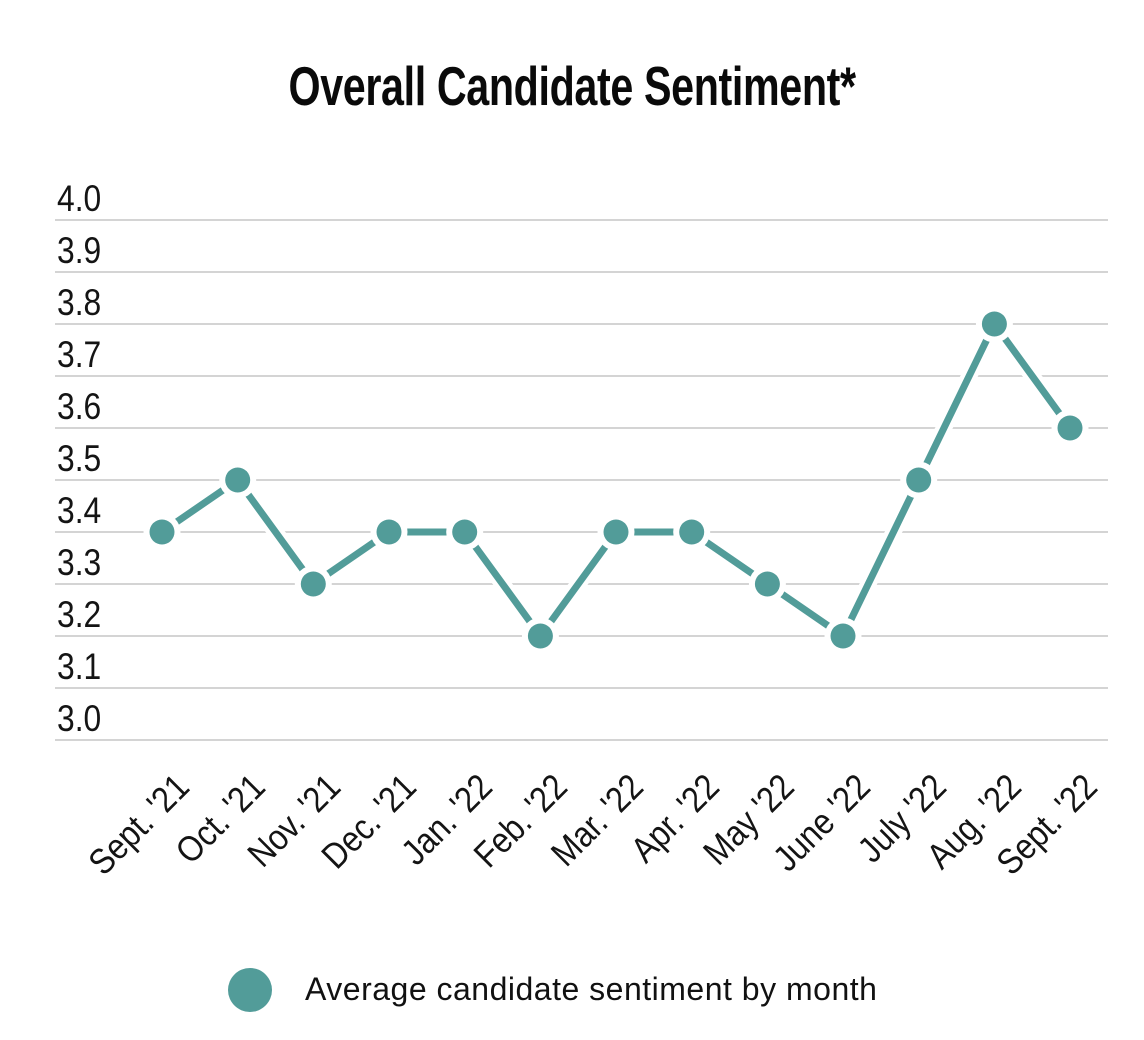  What do you see at coordinates (79, 666) in the screenshot?
I see `y-tick-label: 3.1` at bounding box center [79, 666].